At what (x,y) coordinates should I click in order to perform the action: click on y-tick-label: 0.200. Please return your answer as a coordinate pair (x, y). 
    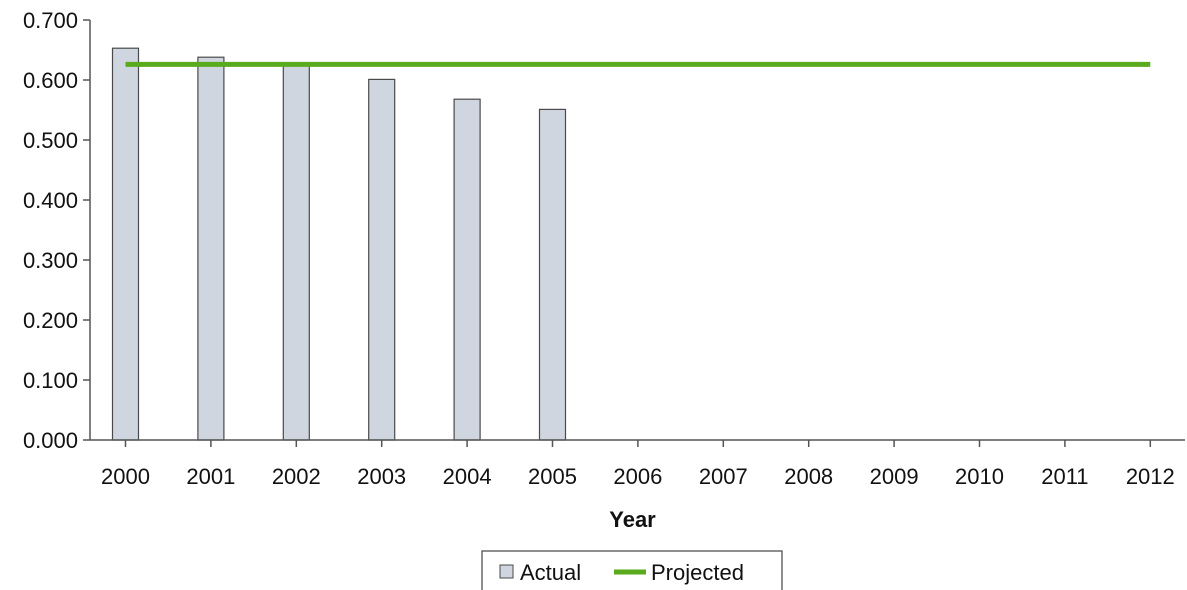
    Looking at the image, I should click on (50, 320).